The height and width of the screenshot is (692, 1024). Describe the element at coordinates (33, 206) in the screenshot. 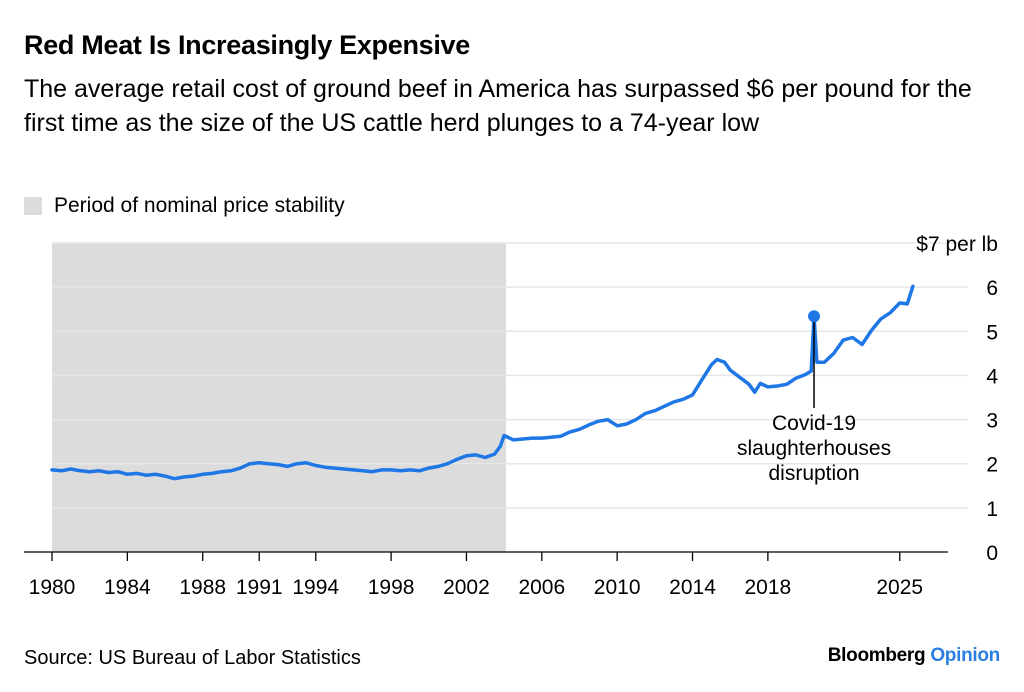

I see `legend-swatch-shaded-period` at that location.